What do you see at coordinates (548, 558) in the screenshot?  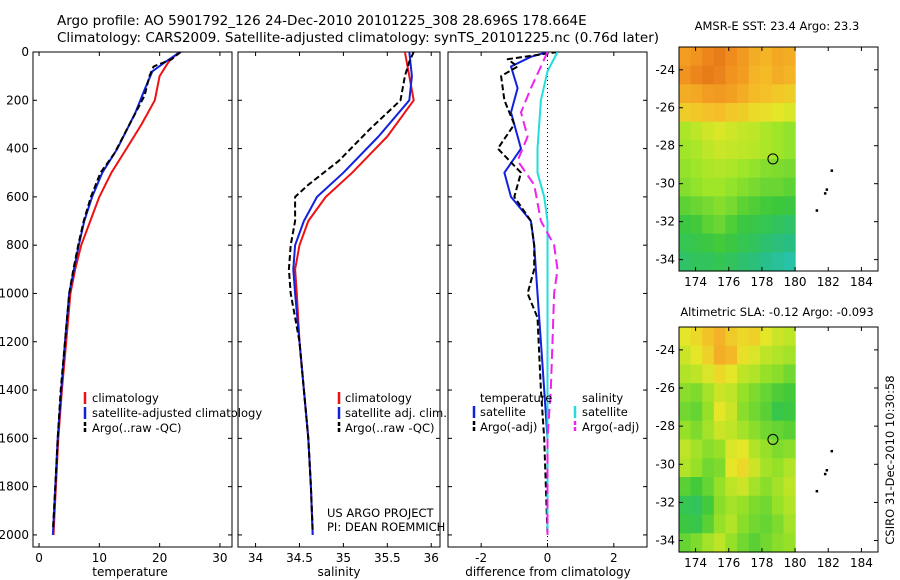 I see `x-tick-label: 0` at bounding box center [548, 558].